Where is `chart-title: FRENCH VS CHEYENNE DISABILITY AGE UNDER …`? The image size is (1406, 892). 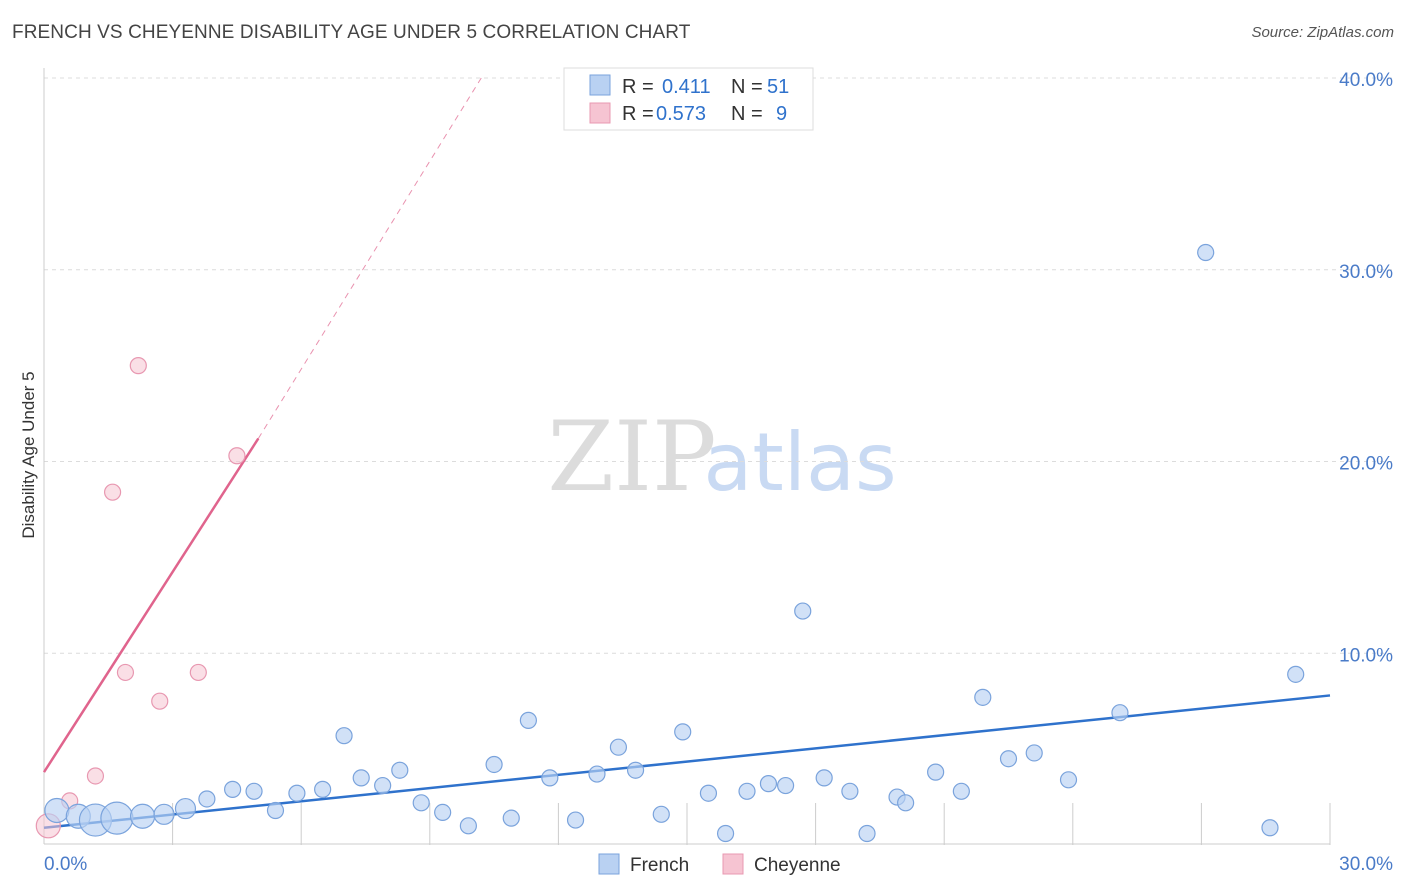 chart-title: FRENCH VS CHEYENNE DISABILITY AGE UNDER … is located at coordinates (351, 32).